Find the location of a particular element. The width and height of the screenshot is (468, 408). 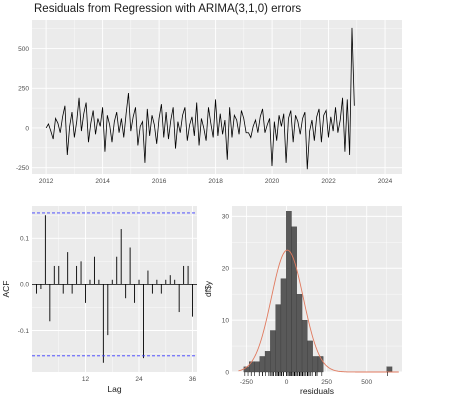

histogram-x-ticks: -250 0 250 500 is located at coordinates (306, 382).